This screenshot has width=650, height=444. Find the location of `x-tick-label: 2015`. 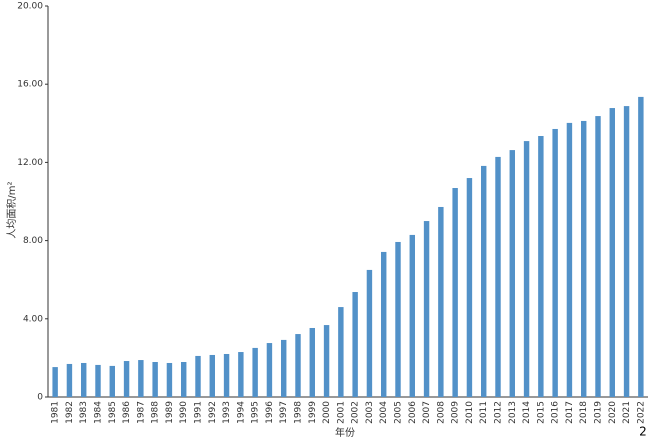

x-tick-label: 2015 is located at coordinates (541, 412).